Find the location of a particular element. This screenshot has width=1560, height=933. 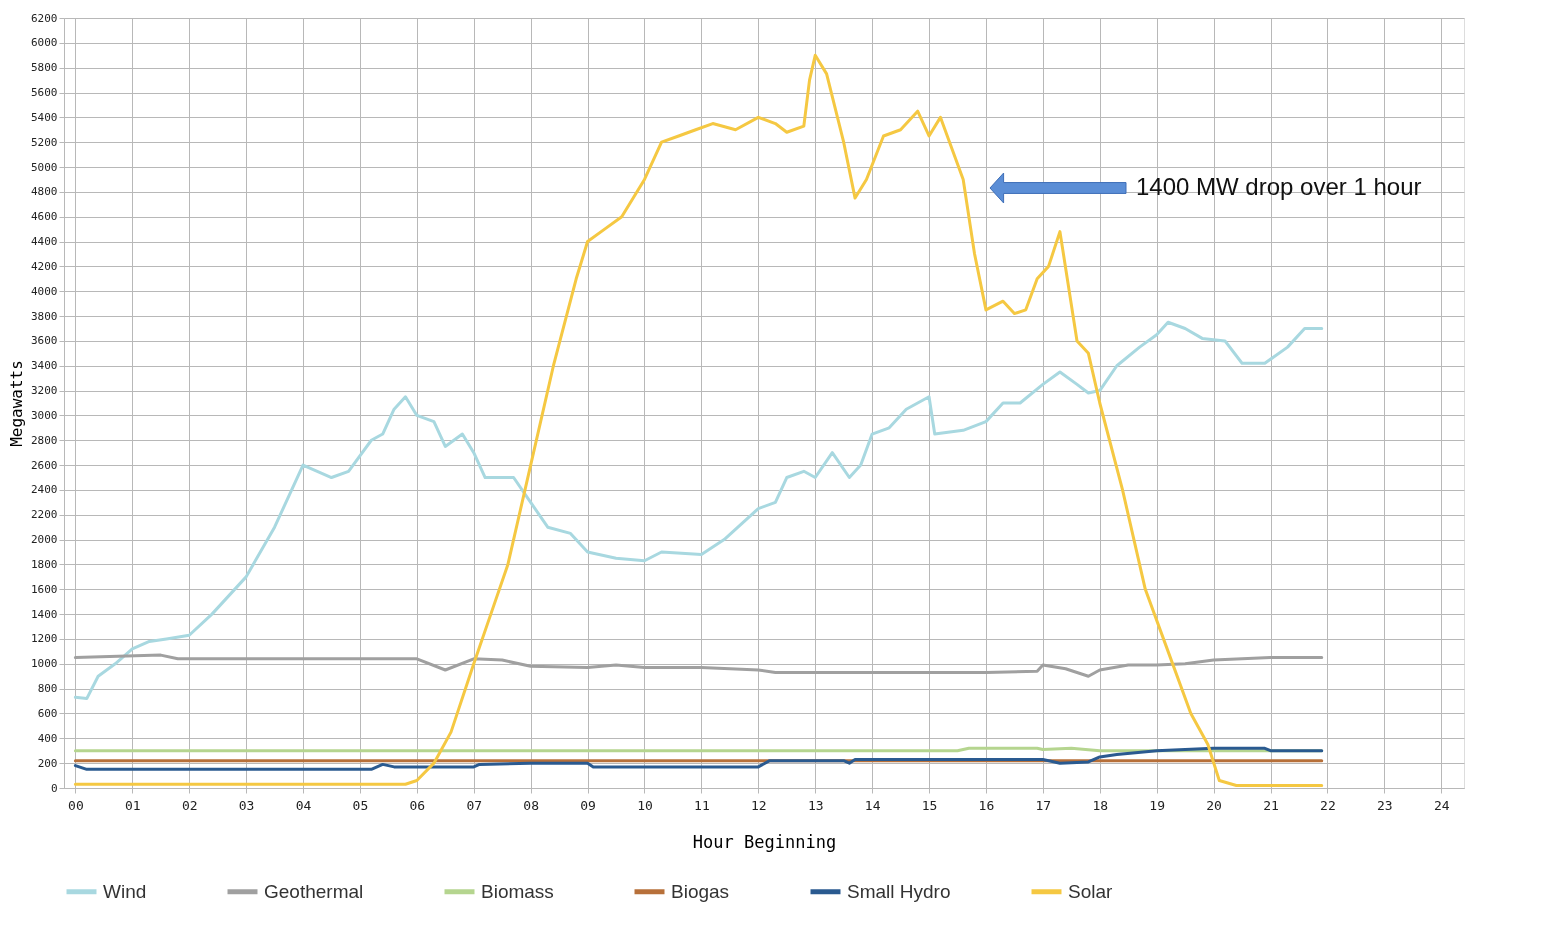

y-tick-label: 3200 is located at coordinates (44, 391).